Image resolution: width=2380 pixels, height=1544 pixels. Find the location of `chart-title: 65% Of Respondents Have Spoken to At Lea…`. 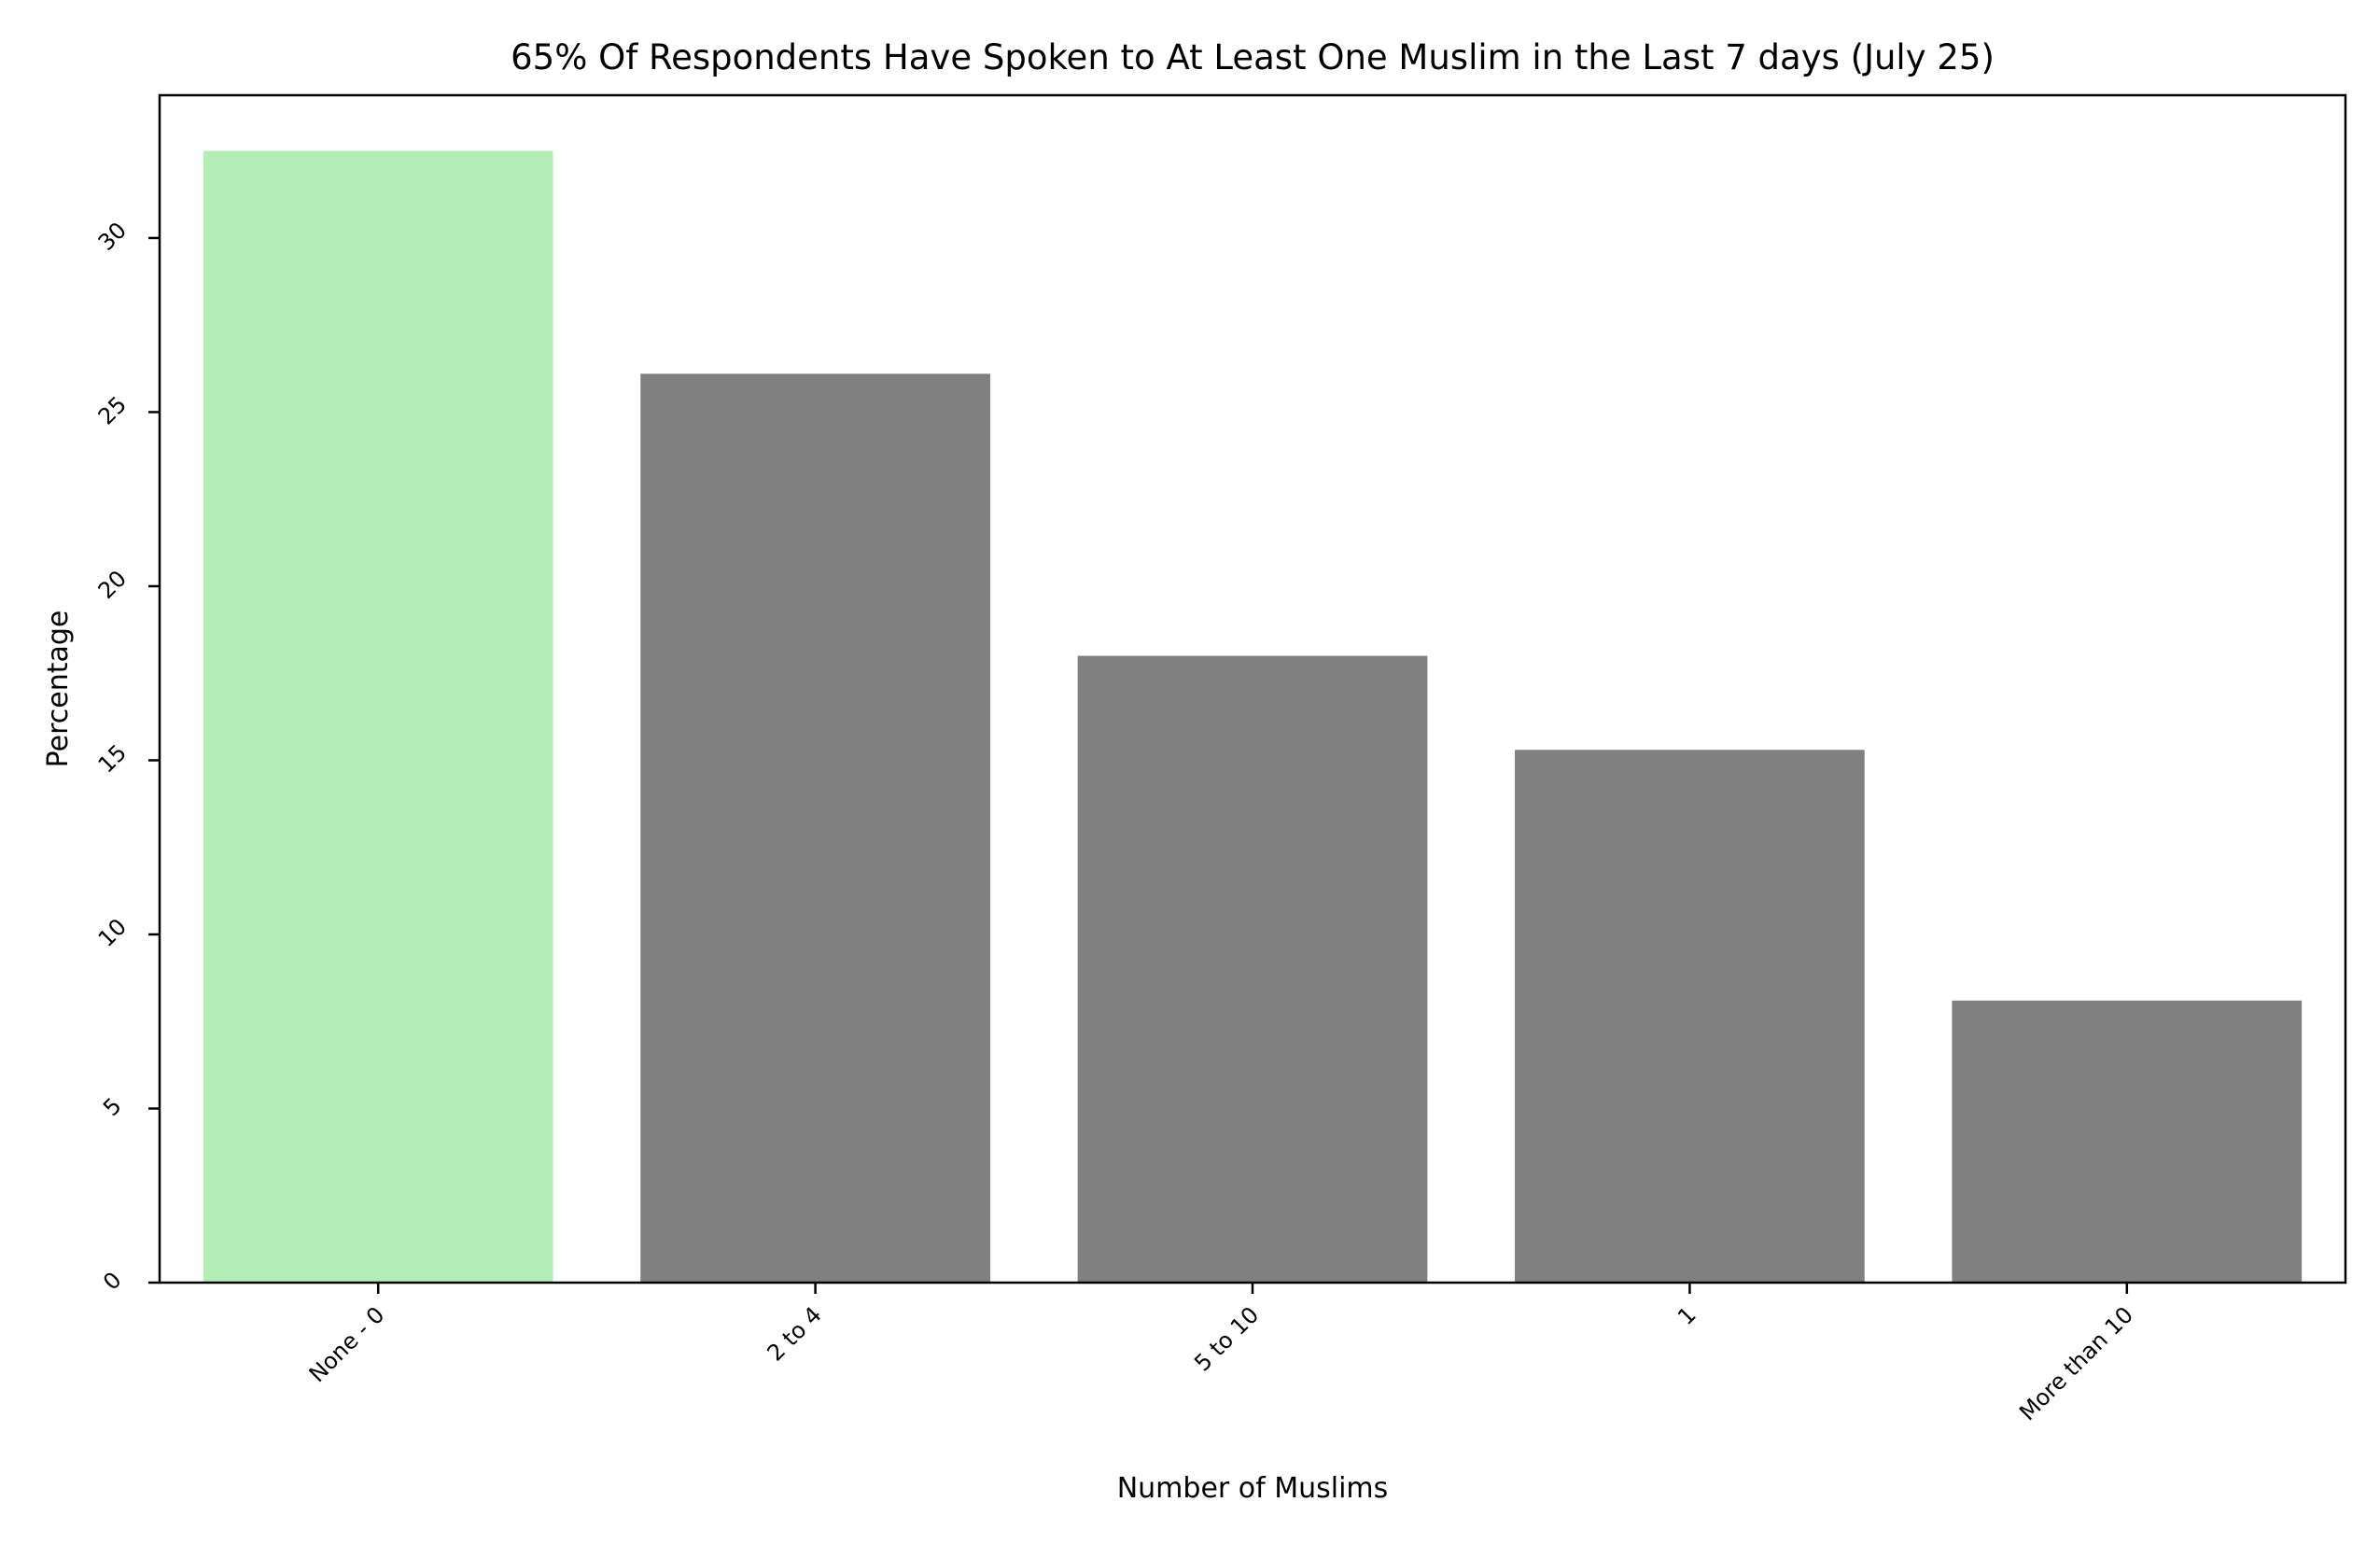

chart-title: 65% Of Respondents Have Spoken to At Lea… is located at coordinates (1253, 57).